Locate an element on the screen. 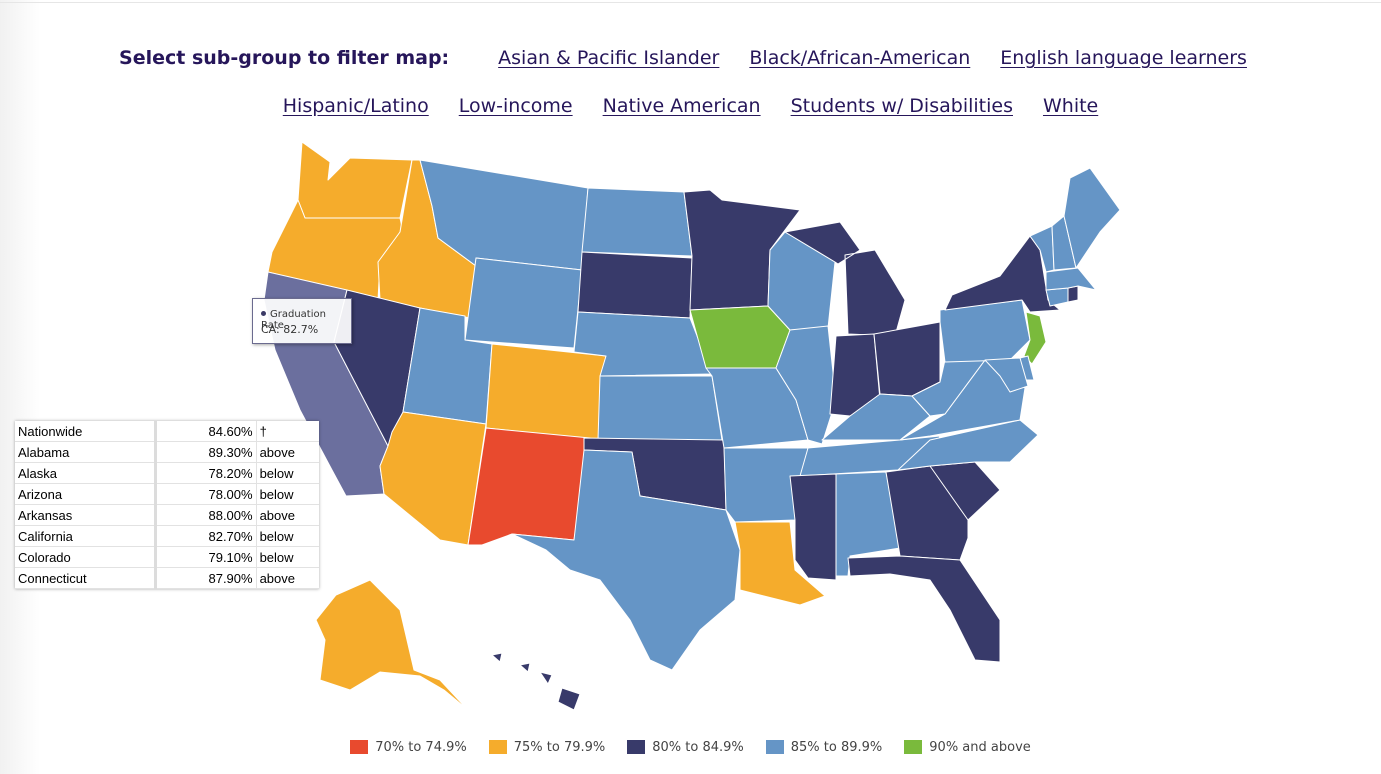 This screenshot has width=1381, height=774. series-dot-icon is located at coordinates (263, 313).